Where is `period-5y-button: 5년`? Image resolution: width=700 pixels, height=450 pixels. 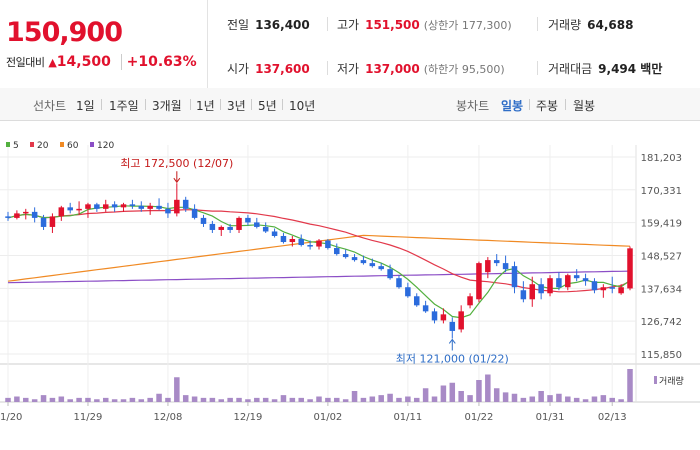 period-5y-button: 5년 is located at coordinates (267, 106).